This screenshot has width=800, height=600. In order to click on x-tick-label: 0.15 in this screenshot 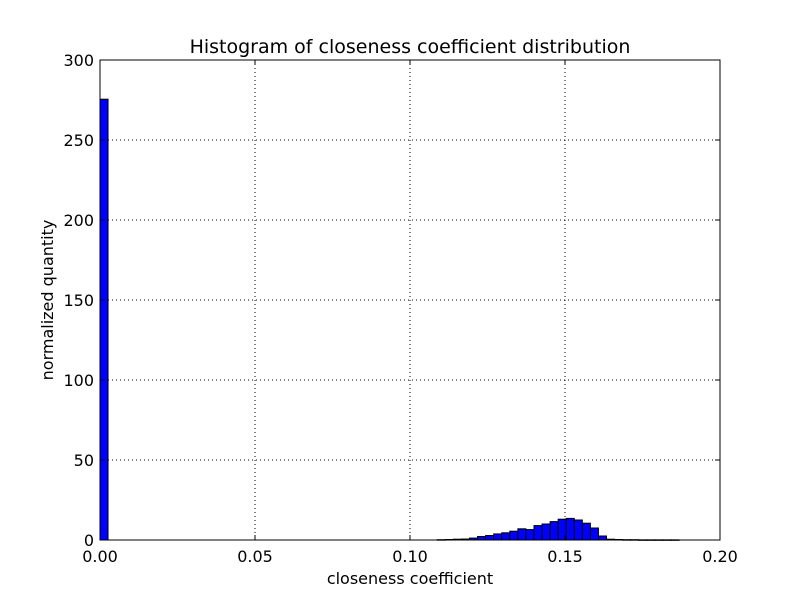, I will do `click(565, 556)`.